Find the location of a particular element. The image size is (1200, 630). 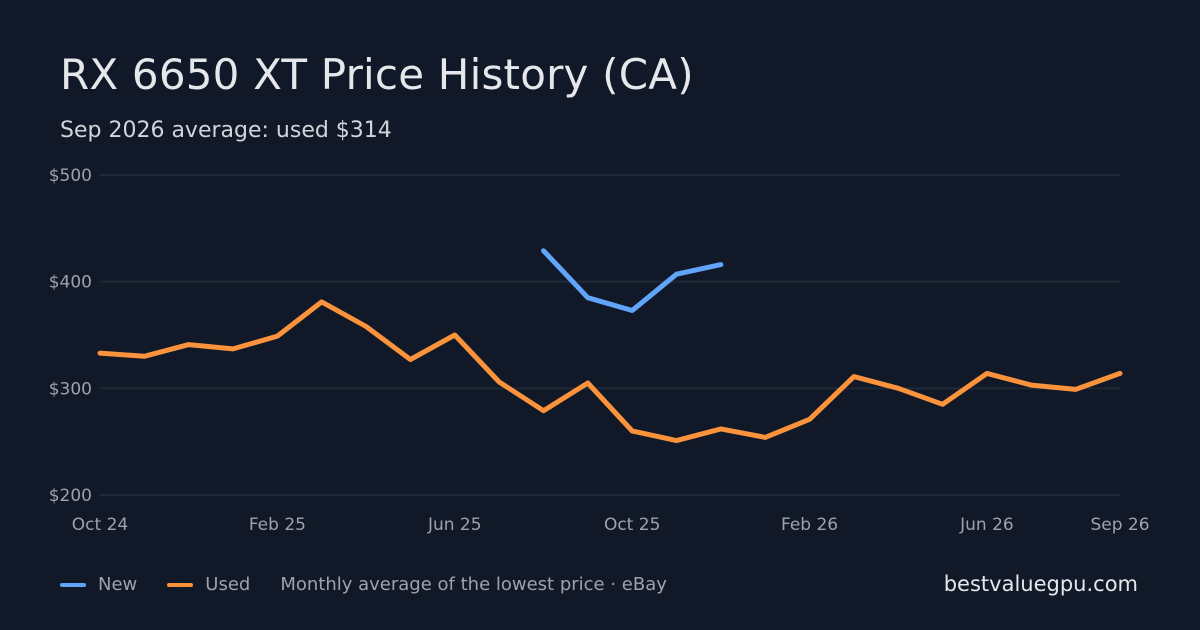

series-line-new is located at coordinates (632, 280).